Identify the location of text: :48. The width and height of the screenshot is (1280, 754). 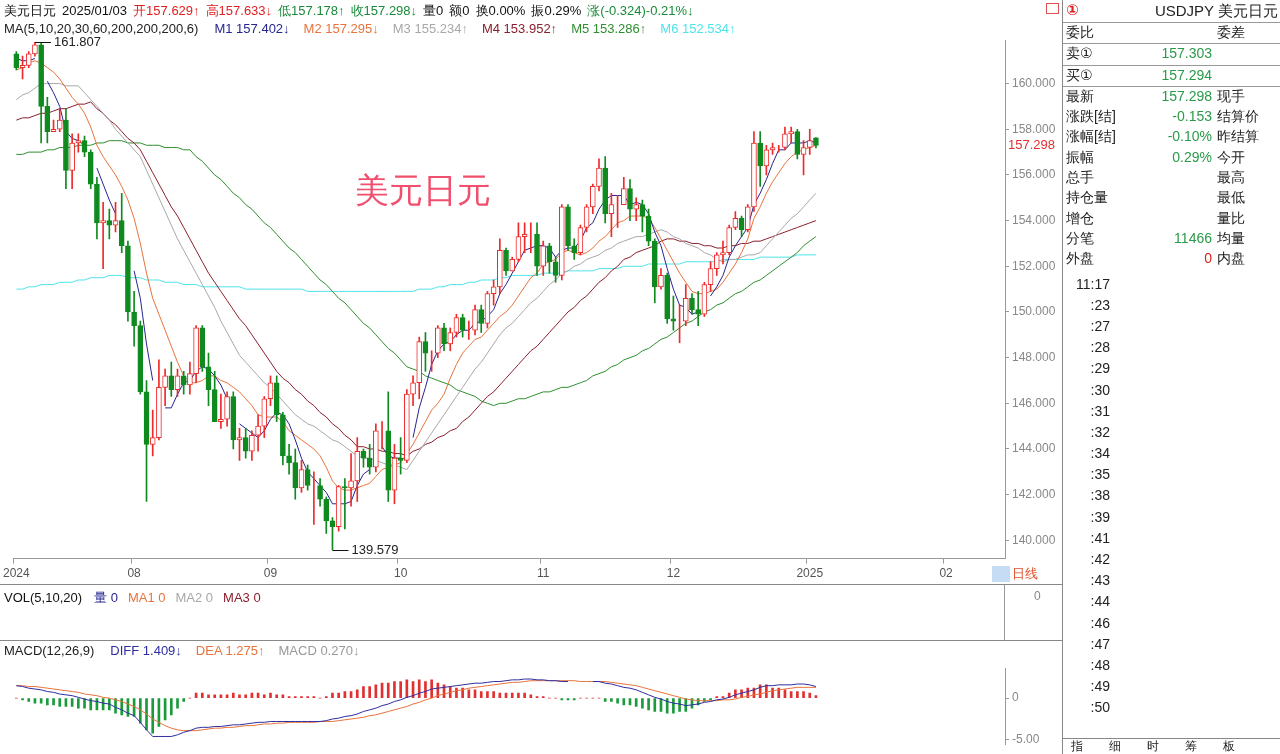
(1100, 664).